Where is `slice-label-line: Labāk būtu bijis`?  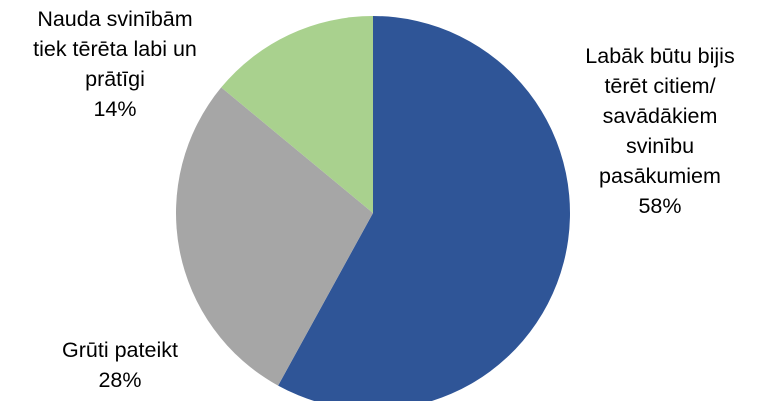
slice-label-line: Labāk būtu bijis is located at coordinates (659, 56).